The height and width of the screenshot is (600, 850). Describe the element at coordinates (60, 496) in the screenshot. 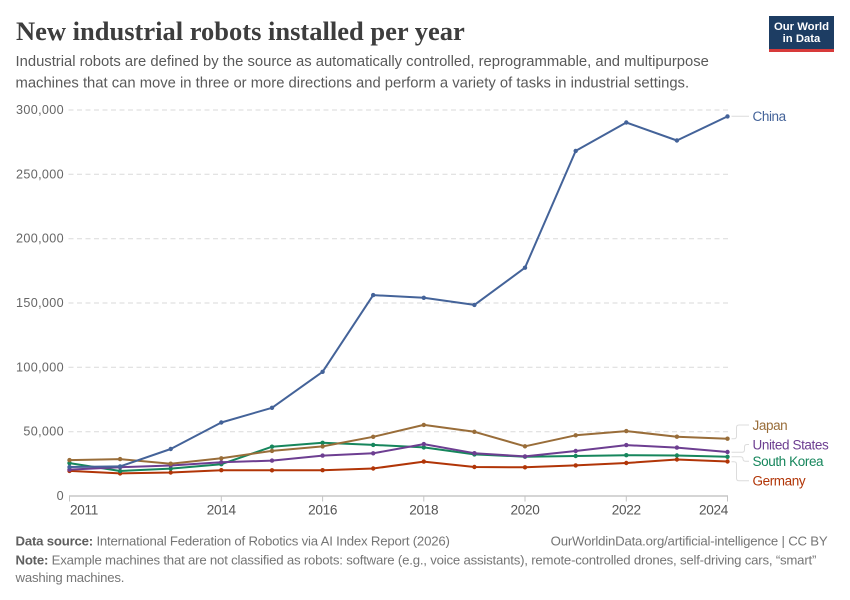

I see `svg-text: 0` at that location.